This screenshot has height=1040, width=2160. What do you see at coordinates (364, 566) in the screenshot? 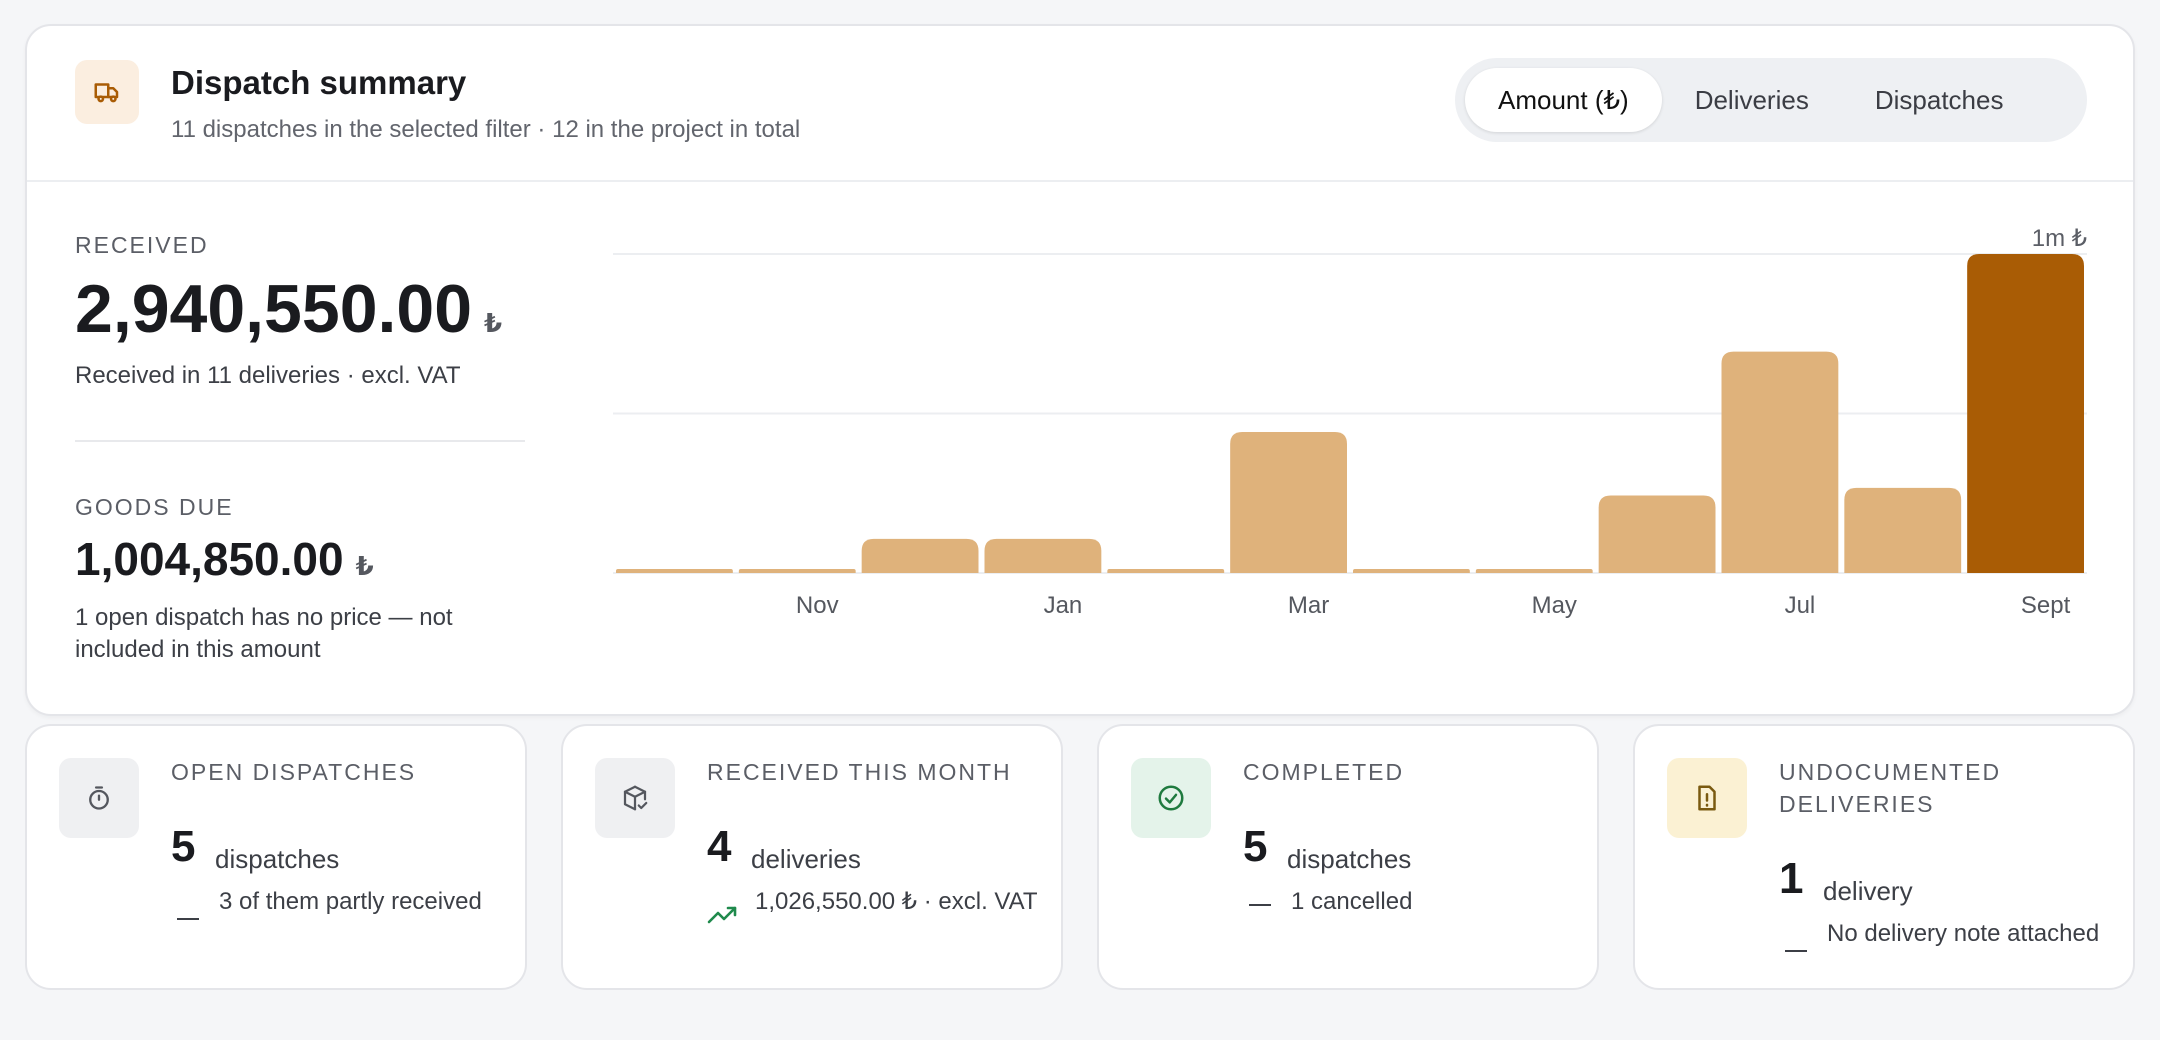
I see `goods-due-currency: ₺` at bounding box center [364, 566].